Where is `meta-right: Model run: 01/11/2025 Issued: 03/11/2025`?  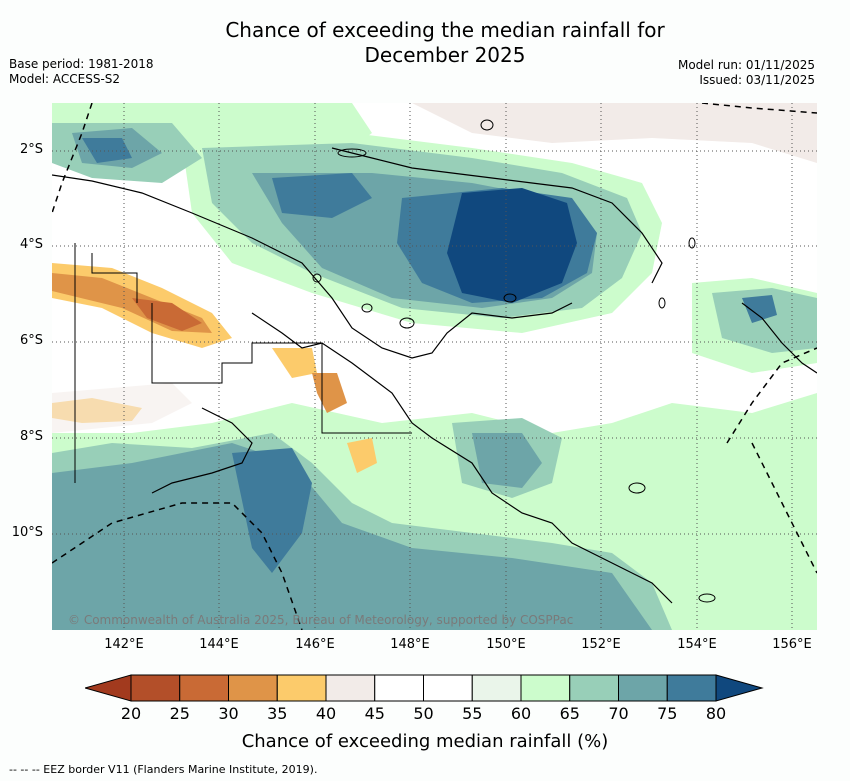 meta-right: Model run: 01/11/2025 Issued: 03/11/2025 is located at coordinates (746, 73).